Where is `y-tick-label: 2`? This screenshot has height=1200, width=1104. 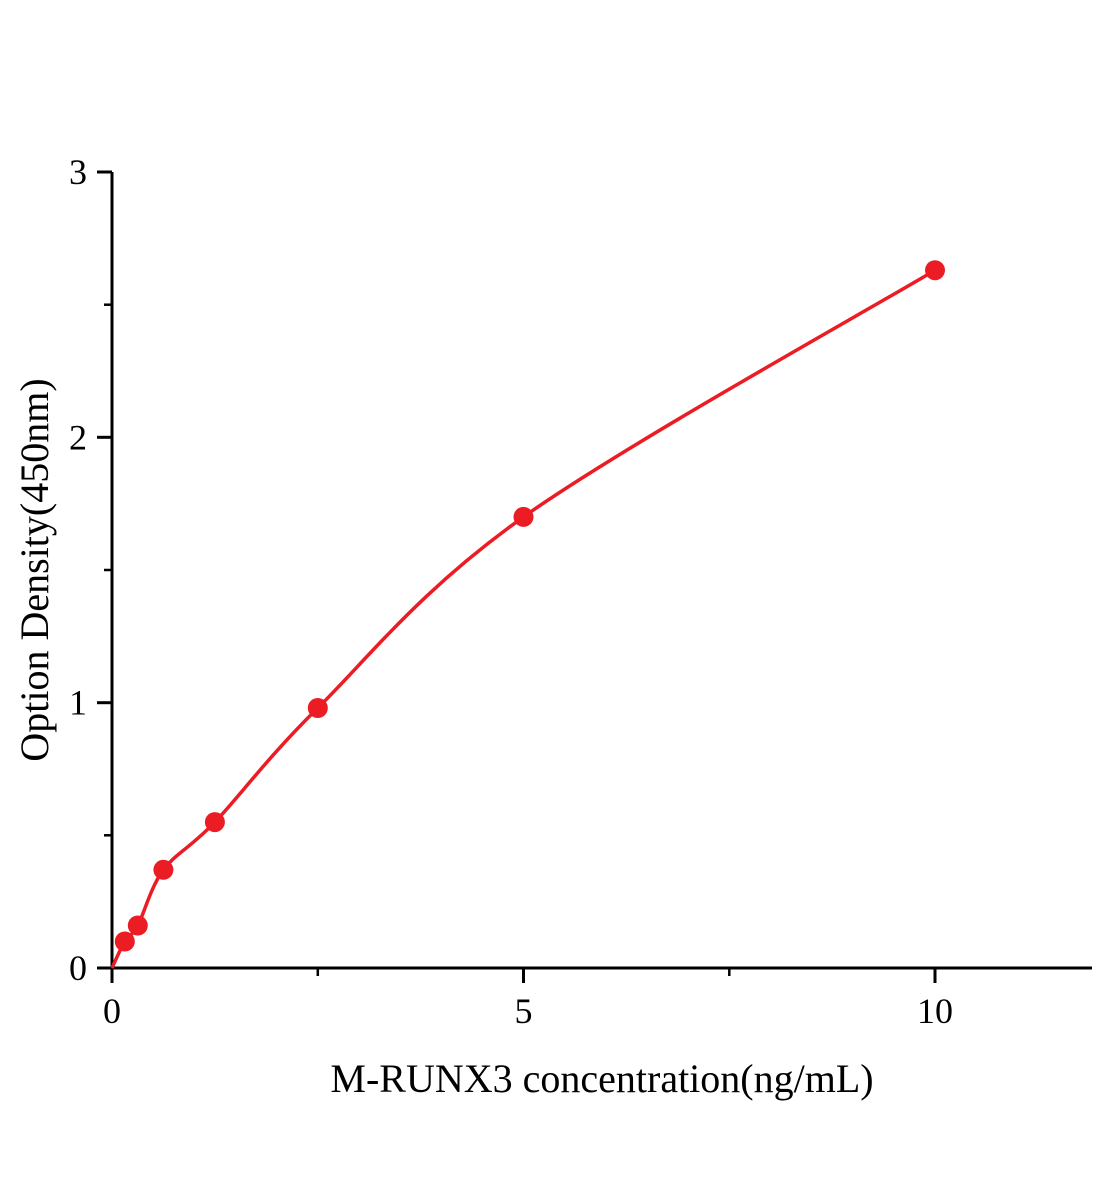 y-tick-label: 2 is located at coordinates (78, 437).